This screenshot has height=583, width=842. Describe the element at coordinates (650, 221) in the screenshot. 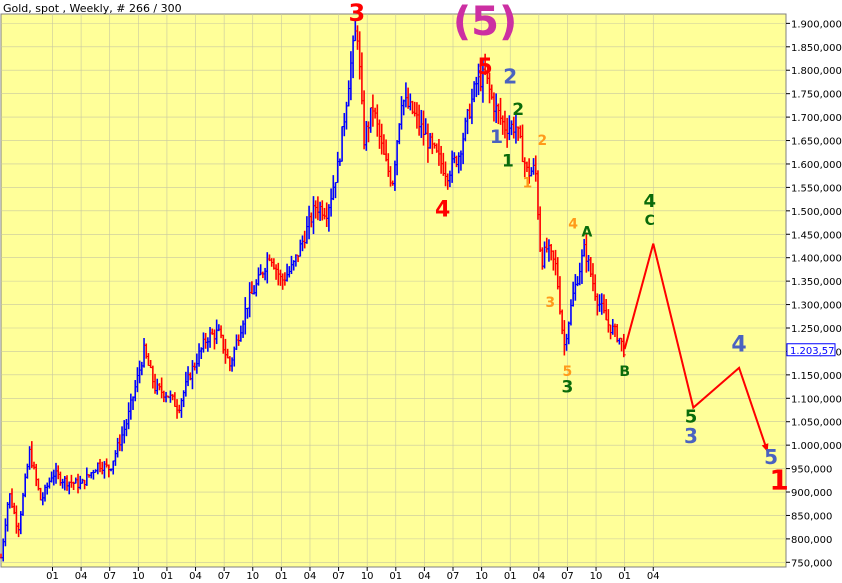

I see `wave-label: C` at that location.